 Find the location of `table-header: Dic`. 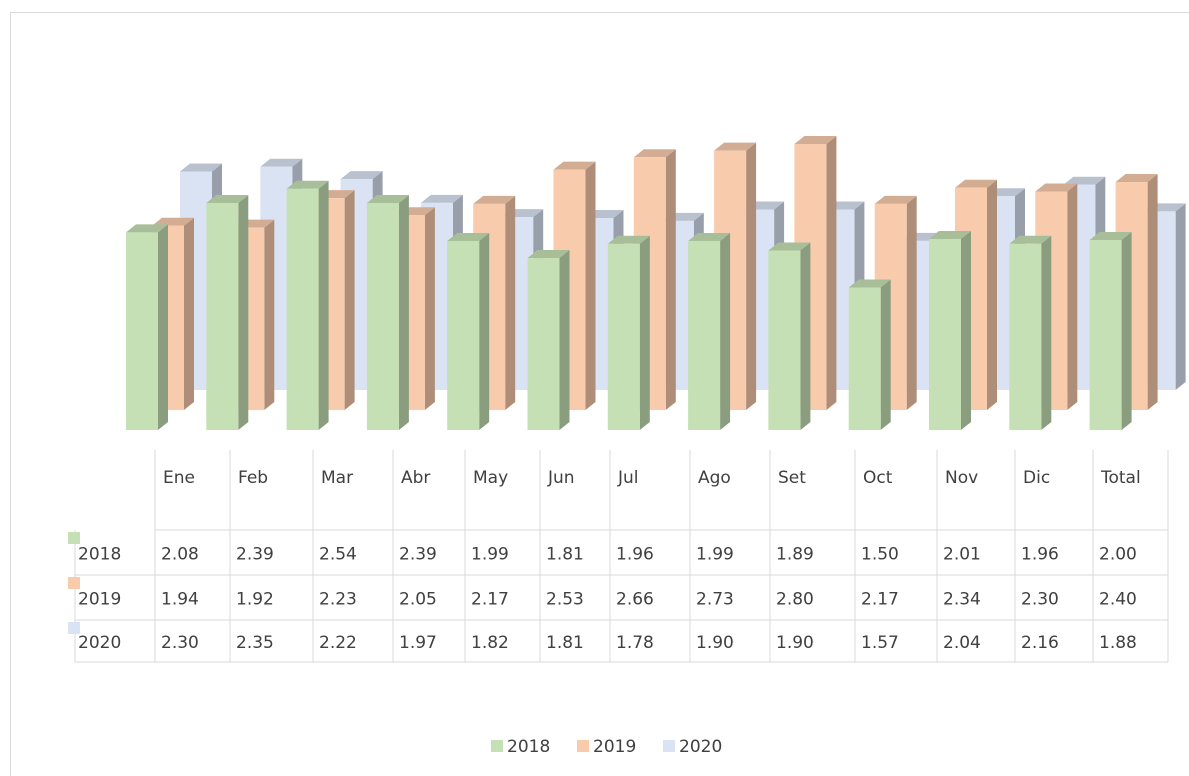

table-header: Dic is located at coordinates (1036, 478).